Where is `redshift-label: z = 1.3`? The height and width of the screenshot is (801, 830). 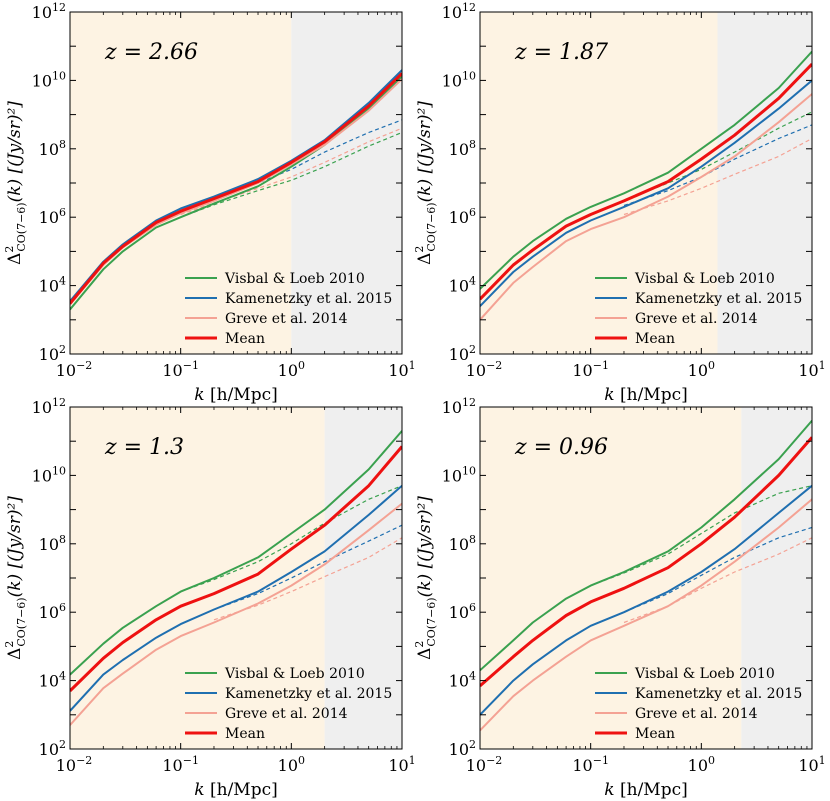
redshift-label: z = 1.3 is located at coordinates (144, 447).